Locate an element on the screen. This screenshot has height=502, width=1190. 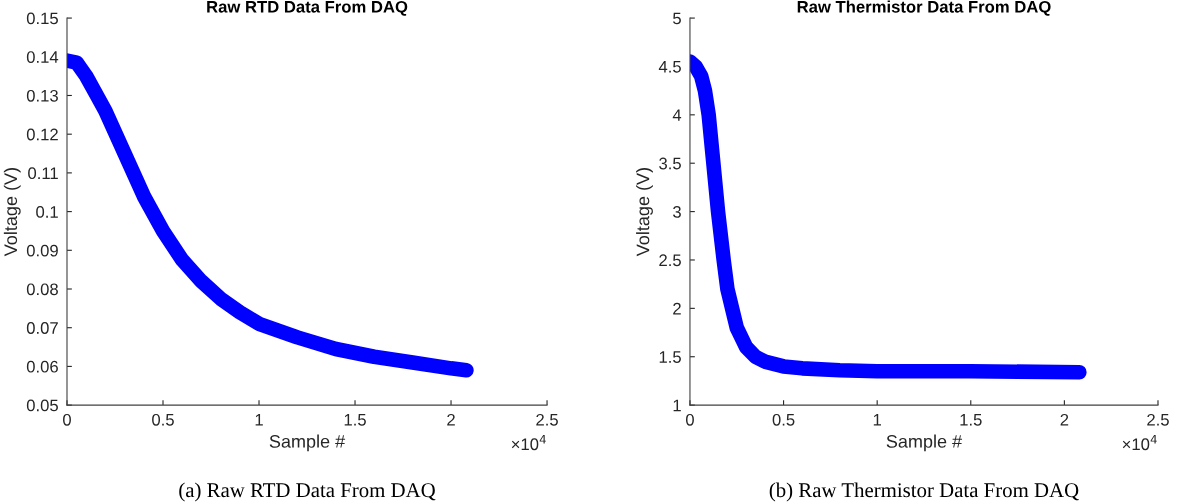
chart-title: Raw Thermistor Data From DAQ is located at coordinates (924, 8).